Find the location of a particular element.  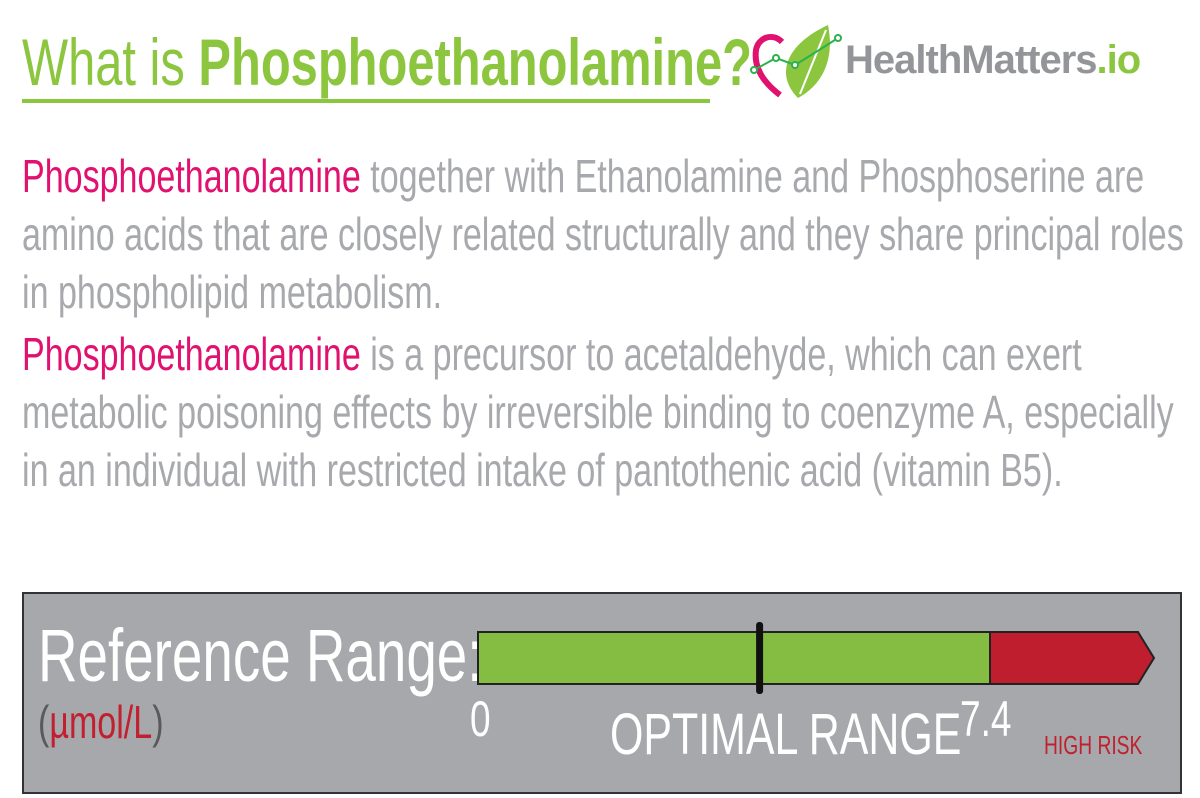

range-min-label: 0 is located at coordinates (484, 719).